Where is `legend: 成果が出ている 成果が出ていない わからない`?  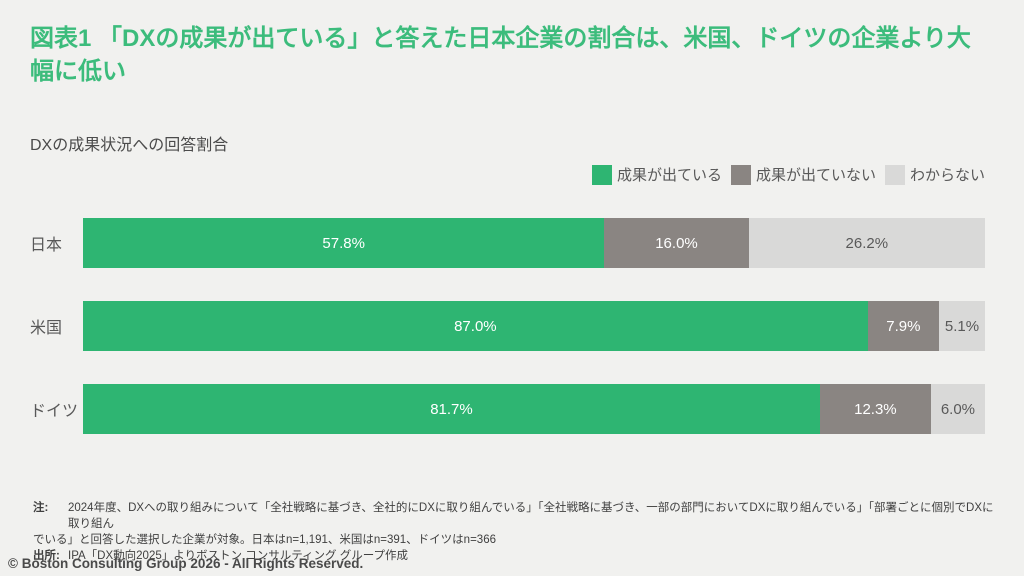
legend: 成果が出ている 成果が出ていない わからない is located at coordinates (788, 174).